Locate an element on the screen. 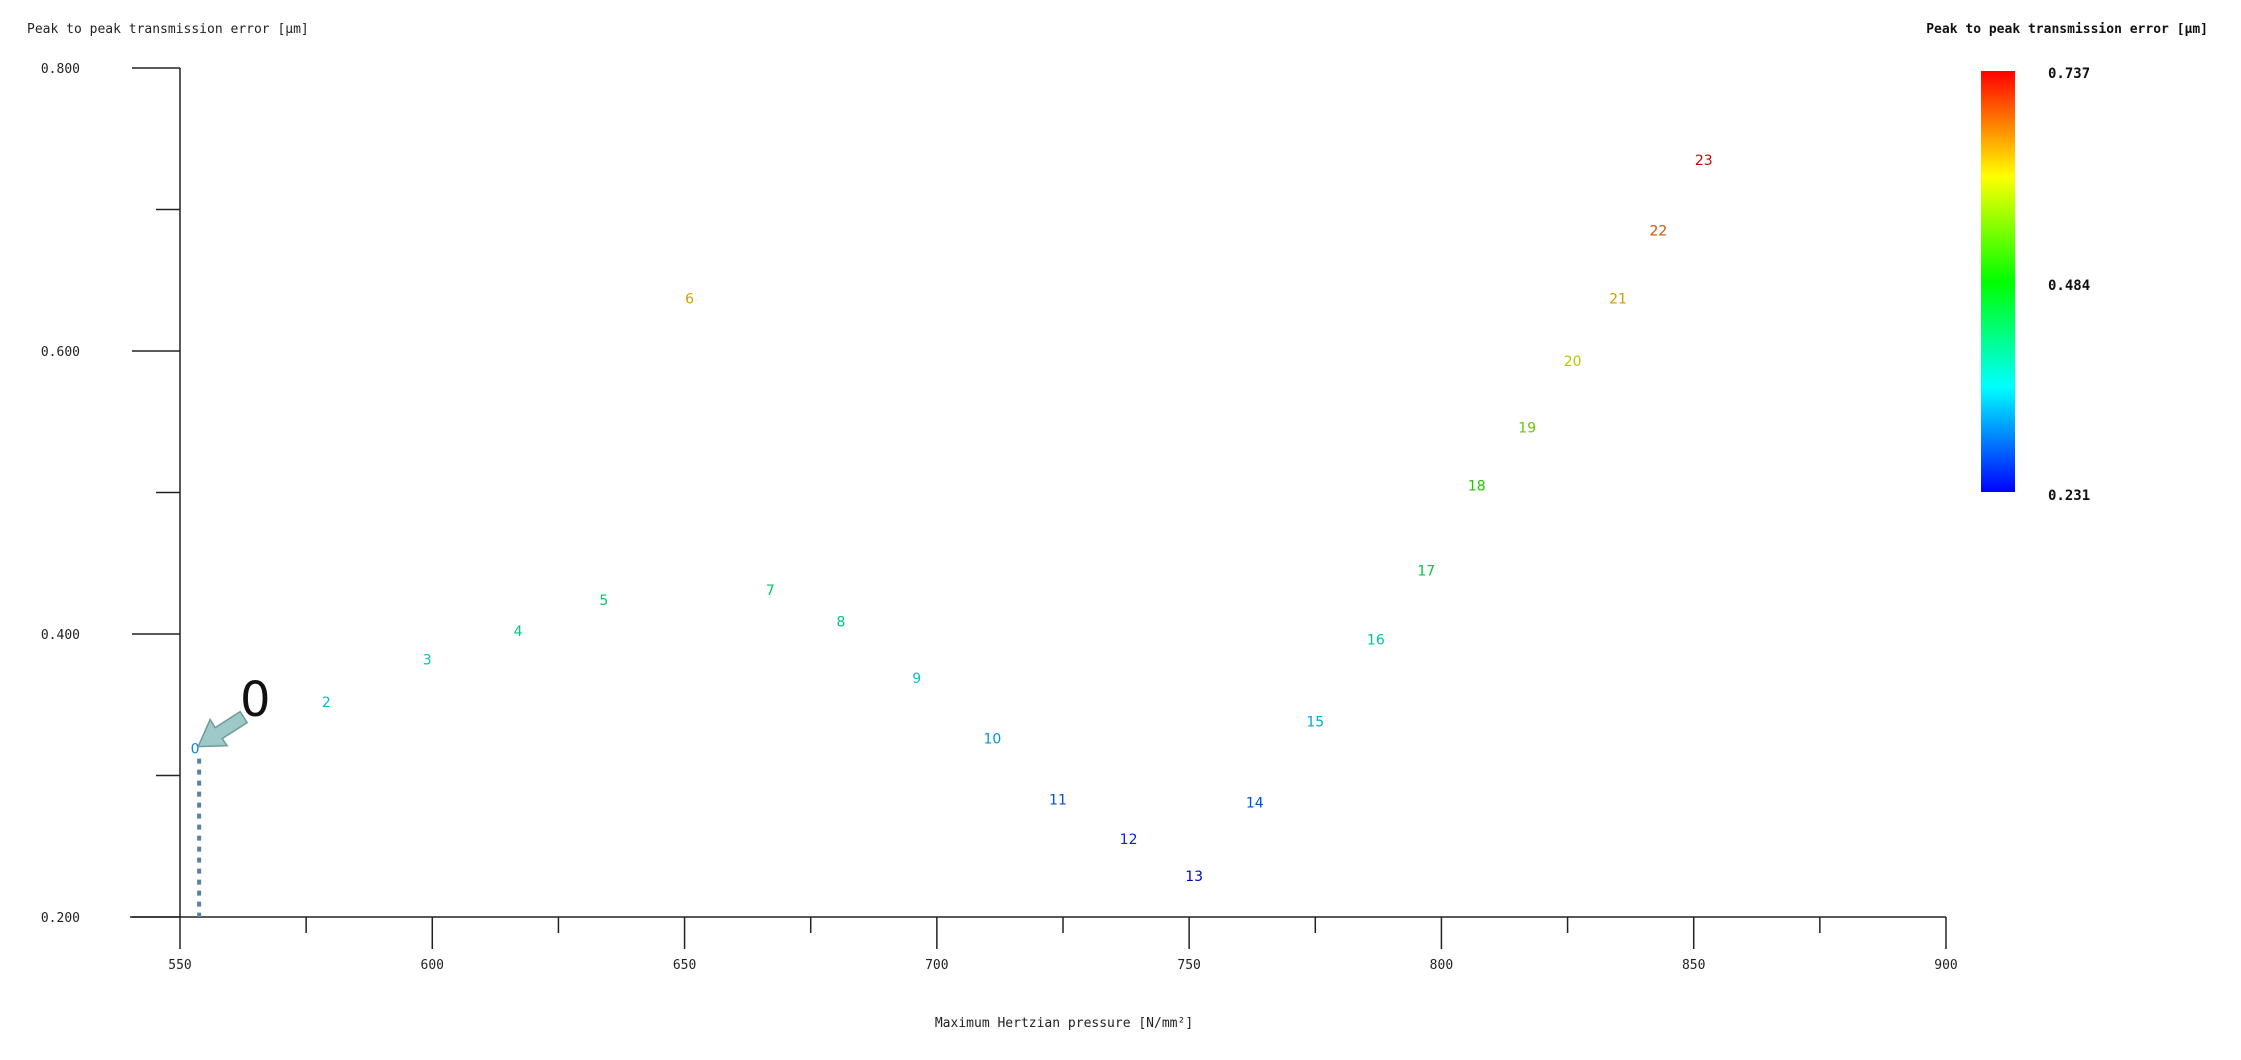 The image size is (2241, 1060). y-tick-label: 0.600 is located at coordinates (60, 352).